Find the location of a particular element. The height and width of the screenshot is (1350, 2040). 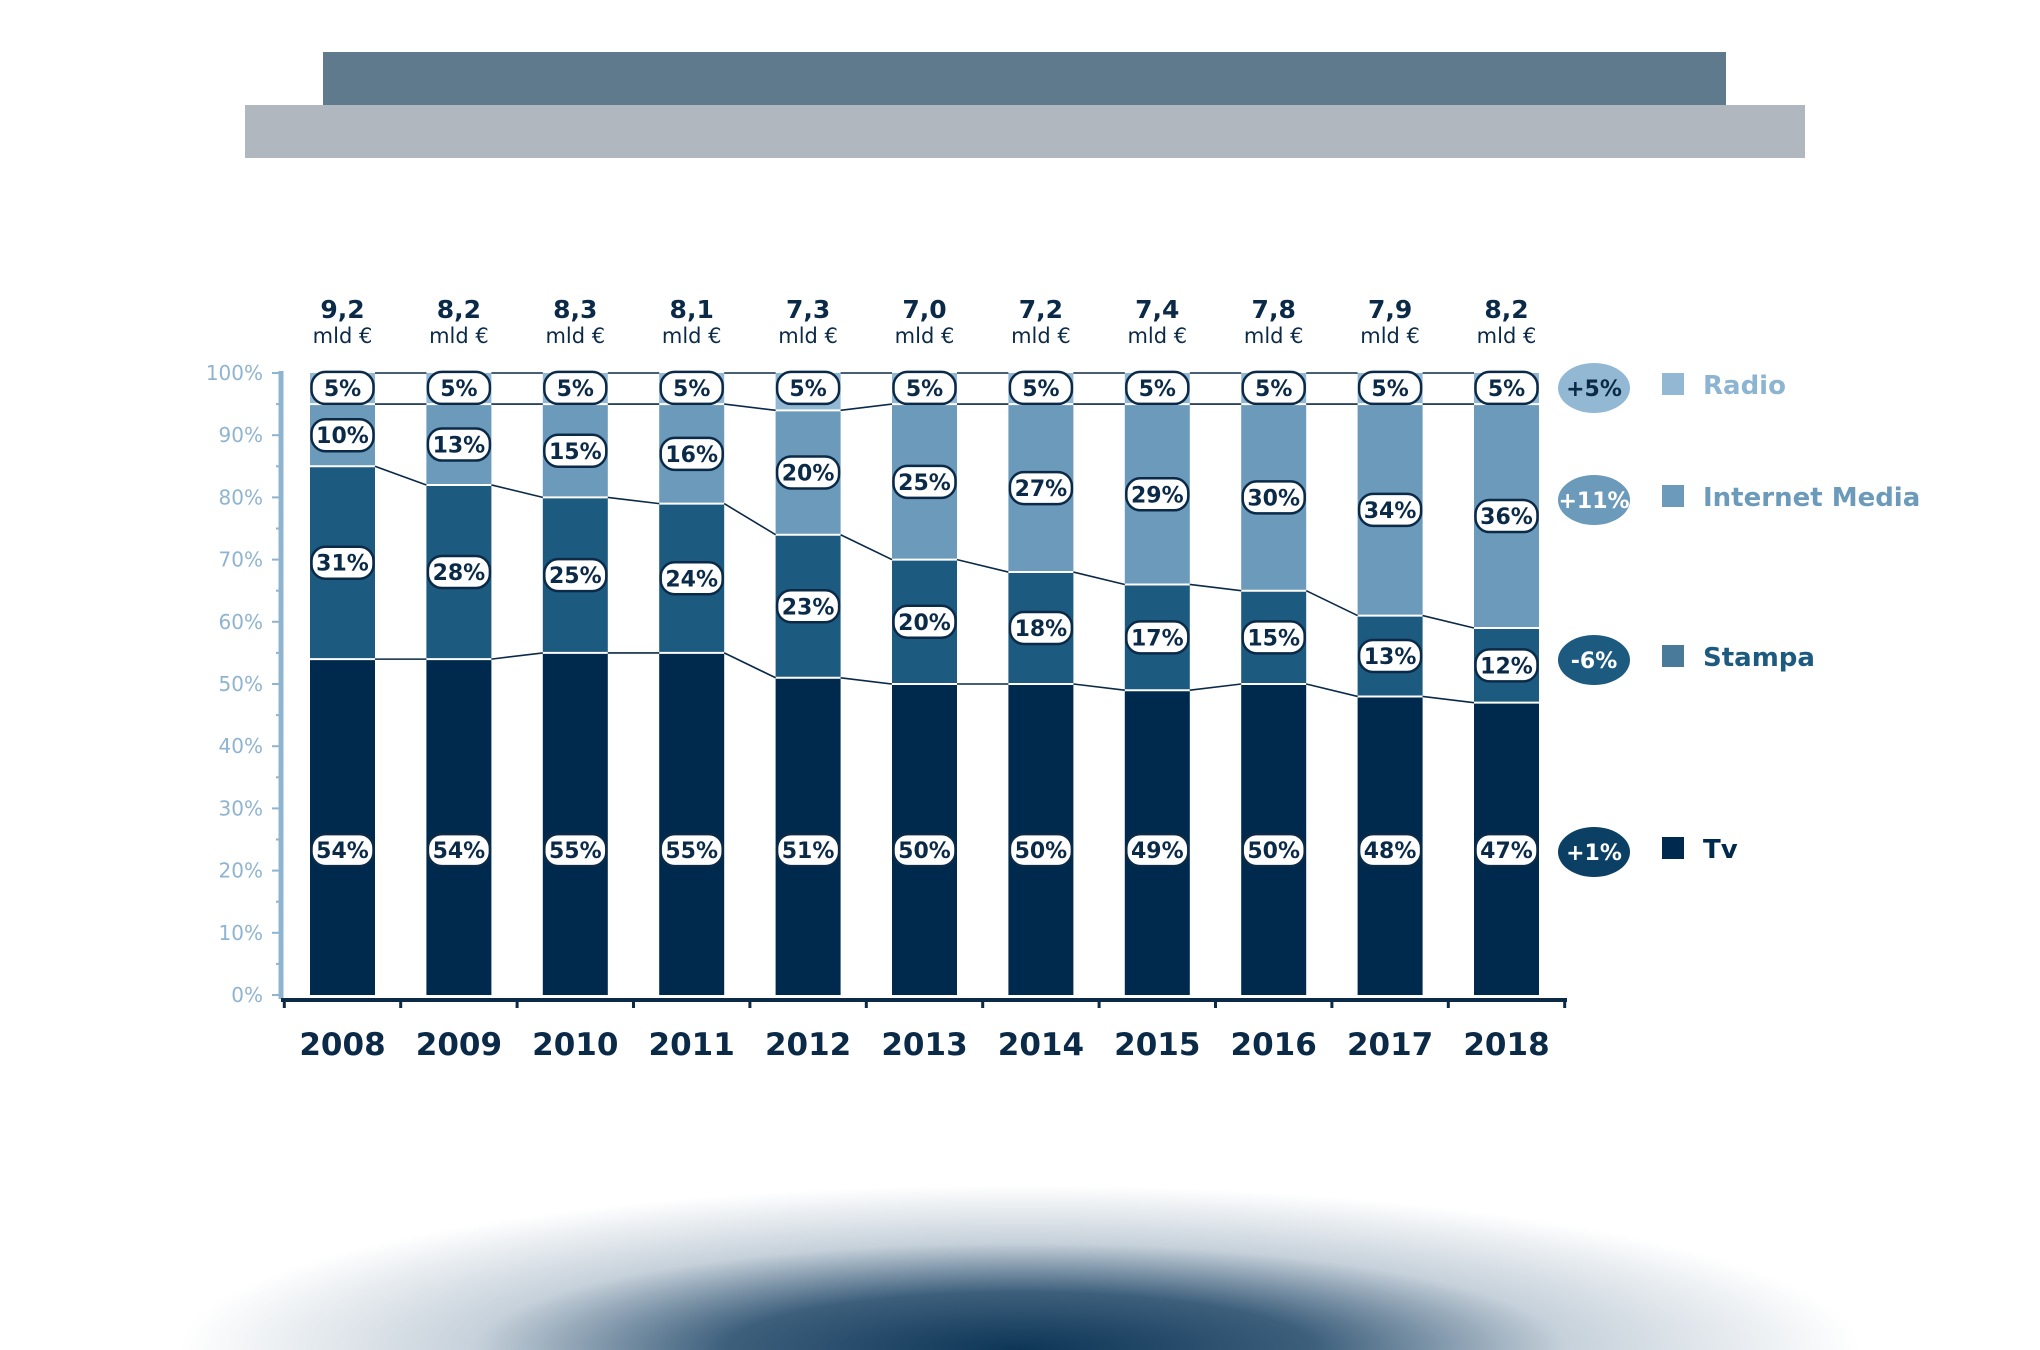

data-label-stampa: 31% is located at coordinates (342, 564).